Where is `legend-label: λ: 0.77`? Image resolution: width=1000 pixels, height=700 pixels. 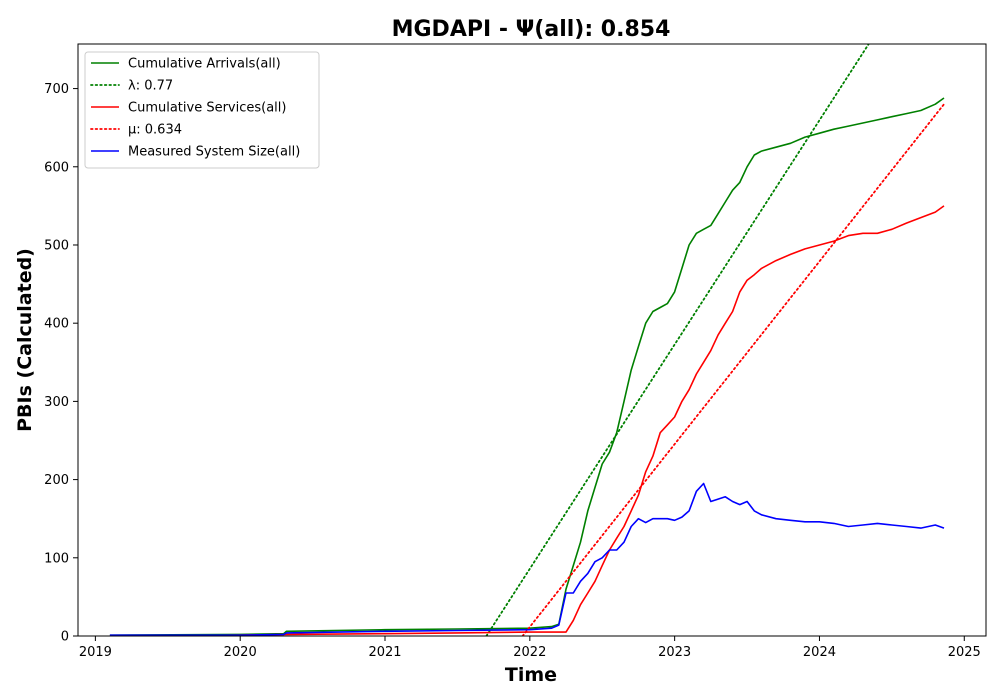 legend-label: λ: 0.77 is located at coordinates (150, 86).